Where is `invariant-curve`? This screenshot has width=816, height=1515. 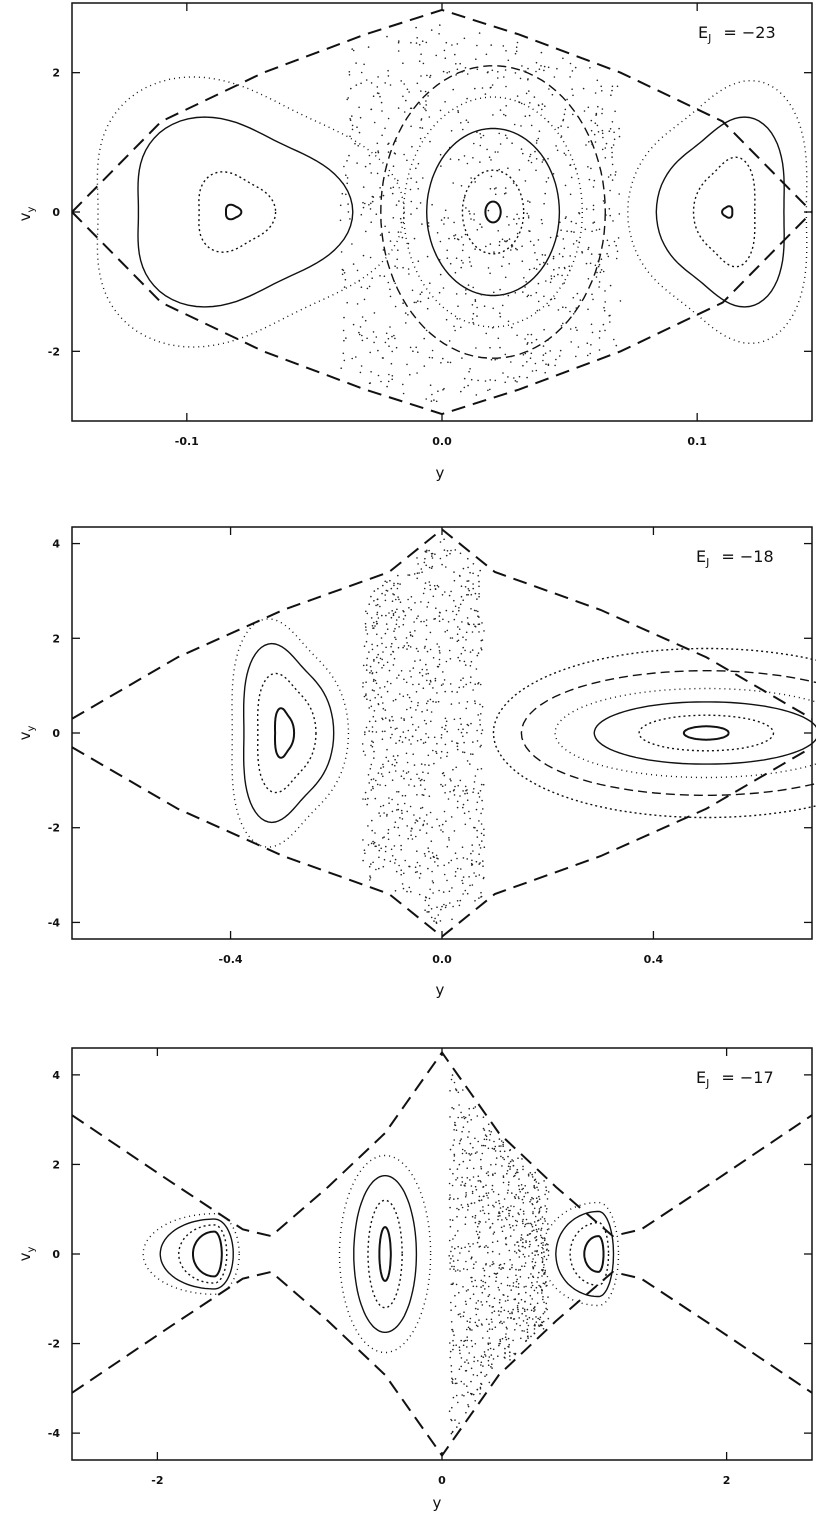 invariant-curve is located at coordinates (668, 733).